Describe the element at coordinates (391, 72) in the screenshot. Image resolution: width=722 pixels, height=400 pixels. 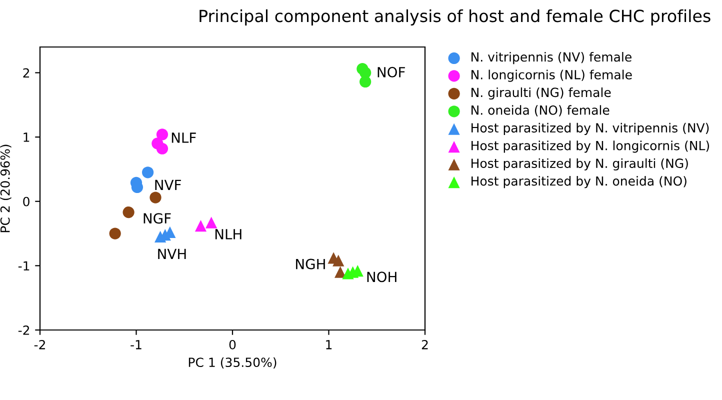
I see `annotation: NOF` at that location.